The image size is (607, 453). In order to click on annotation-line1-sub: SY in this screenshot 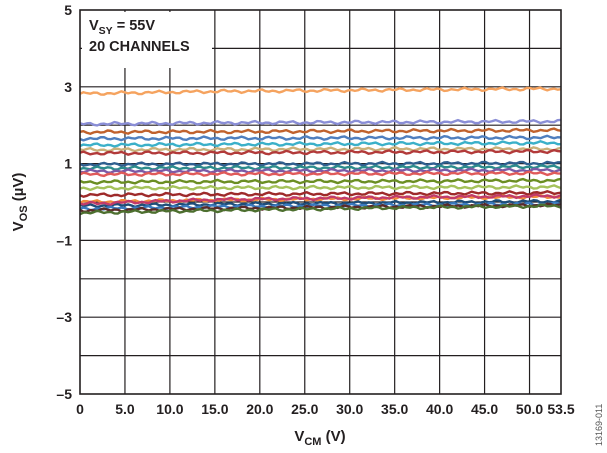, I will do `click(106, 31)`.